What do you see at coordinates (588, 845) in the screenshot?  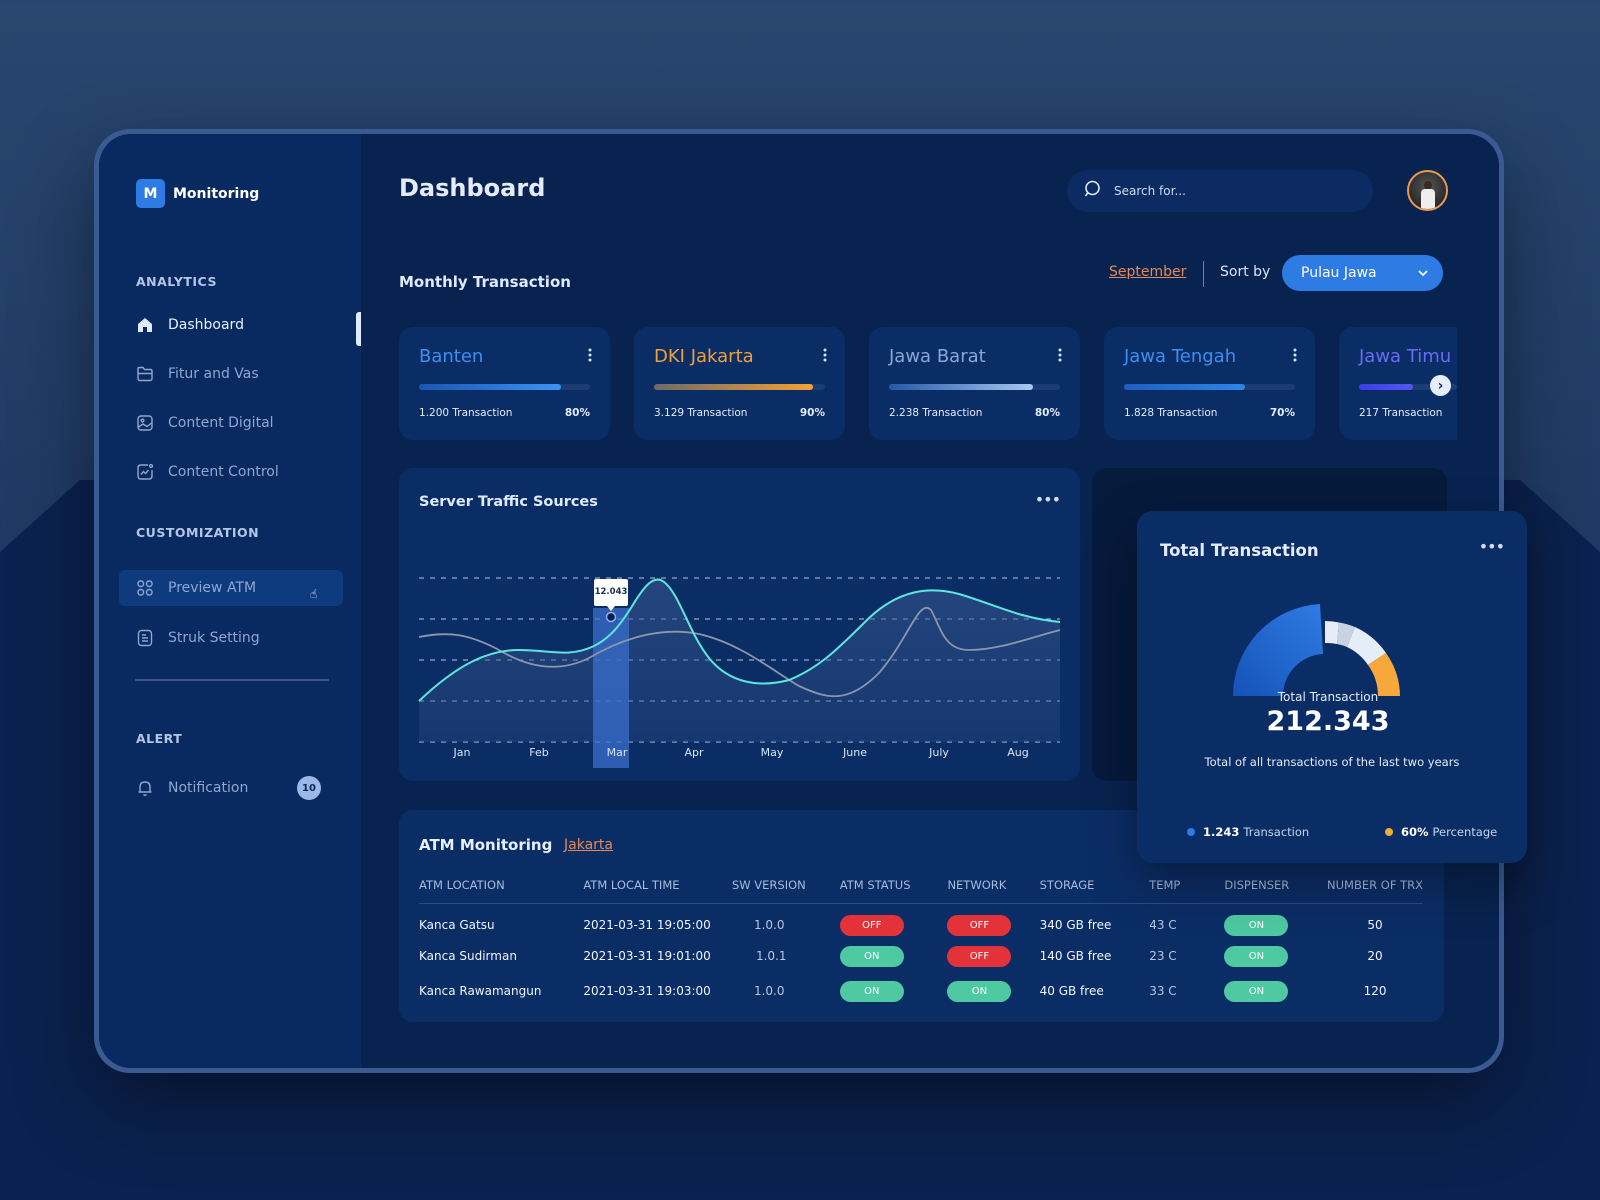 I see `city-filter-link: Jakarta` at bounding box center [588, 845].